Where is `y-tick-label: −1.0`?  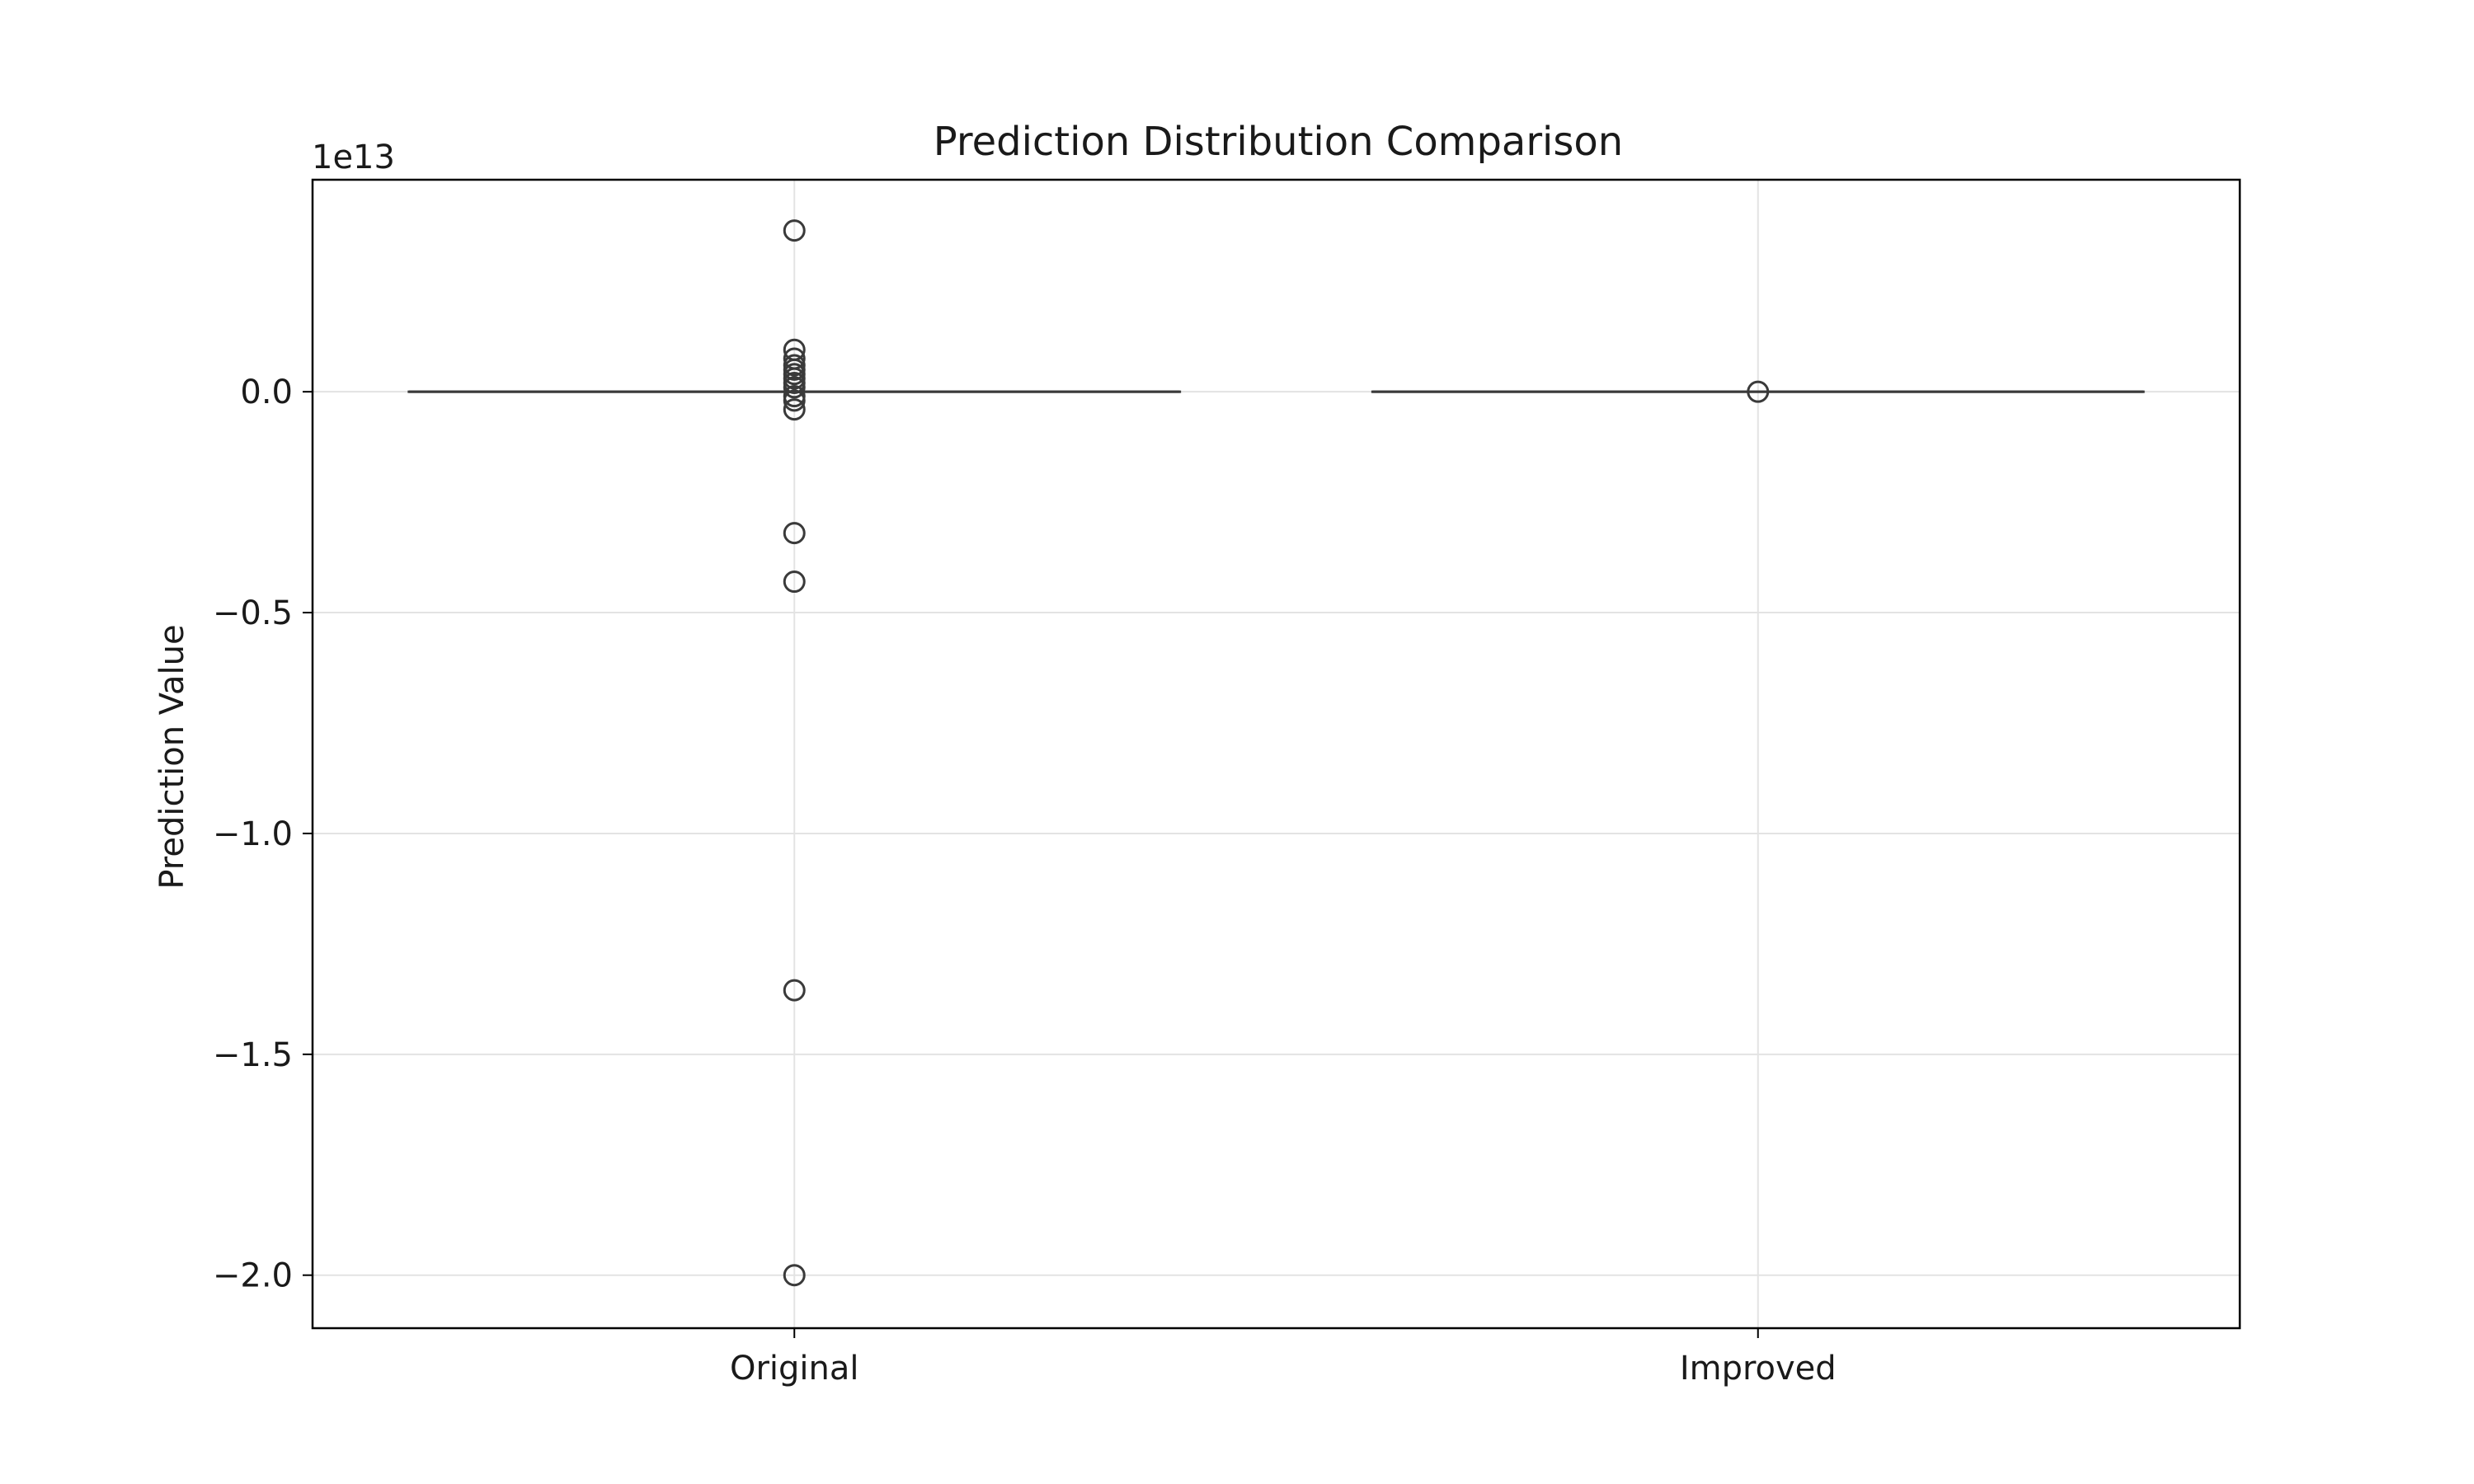 y-tick-label: −1.0 is located at coordinates (253, 834).